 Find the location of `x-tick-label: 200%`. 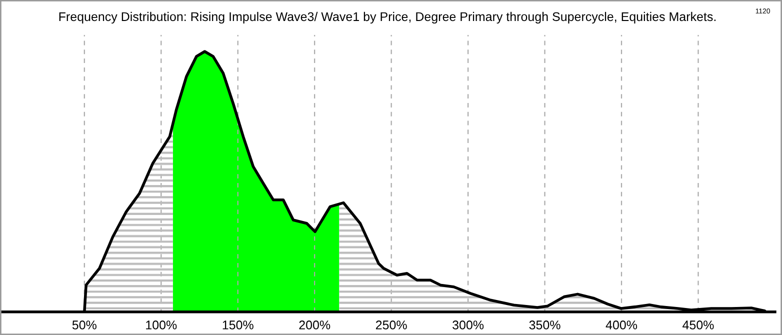

x-tick-label: 200% is located at coordinates (314, 325).